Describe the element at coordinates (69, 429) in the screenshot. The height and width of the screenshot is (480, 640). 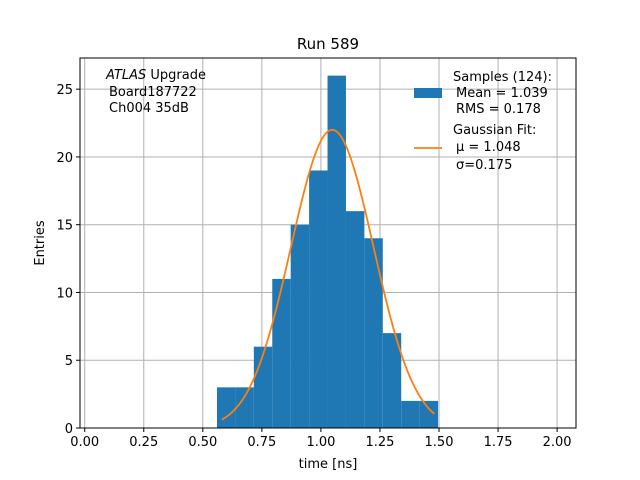
I see `y-tick-label-0: 0` at that location.